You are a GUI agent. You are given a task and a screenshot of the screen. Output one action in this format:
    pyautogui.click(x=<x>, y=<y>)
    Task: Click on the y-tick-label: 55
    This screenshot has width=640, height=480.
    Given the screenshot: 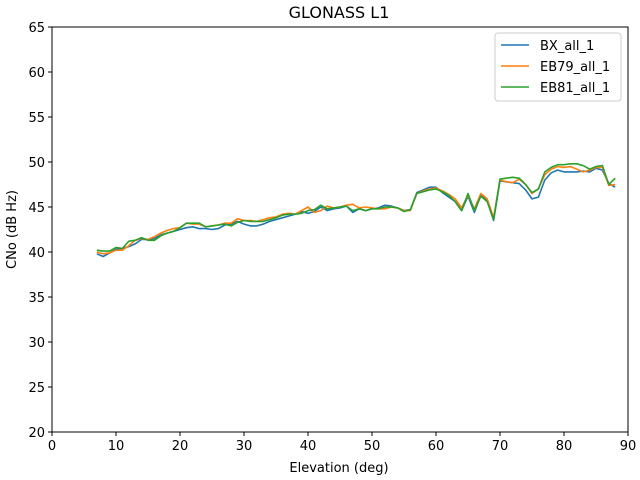 What is the action you would take?
    pyautogui.click(x=36, y=118)
    